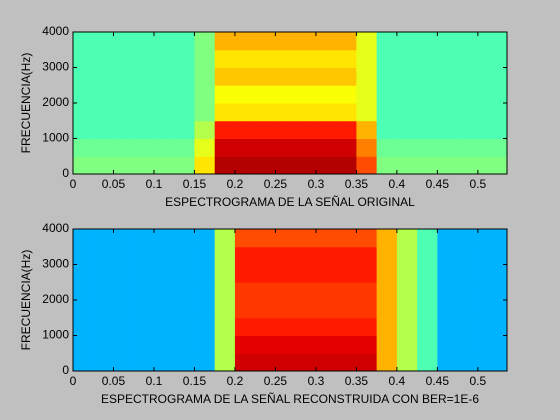 This screenshot has width=560, height=420. Describe the element at coordinates (55, 102) in the screenshot. I see `y-tick-label: 2000` at that location.